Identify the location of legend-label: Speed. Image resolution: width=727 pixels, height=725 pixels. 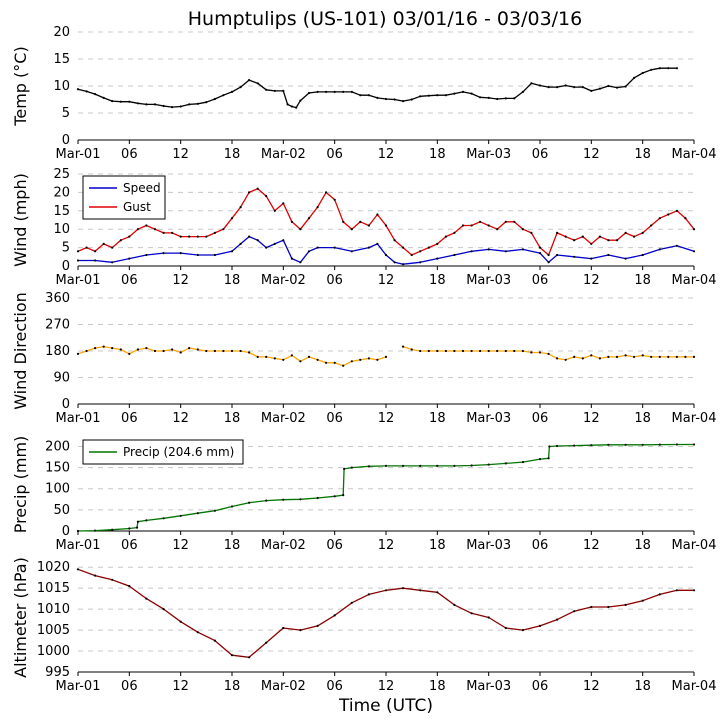
(142, 188).